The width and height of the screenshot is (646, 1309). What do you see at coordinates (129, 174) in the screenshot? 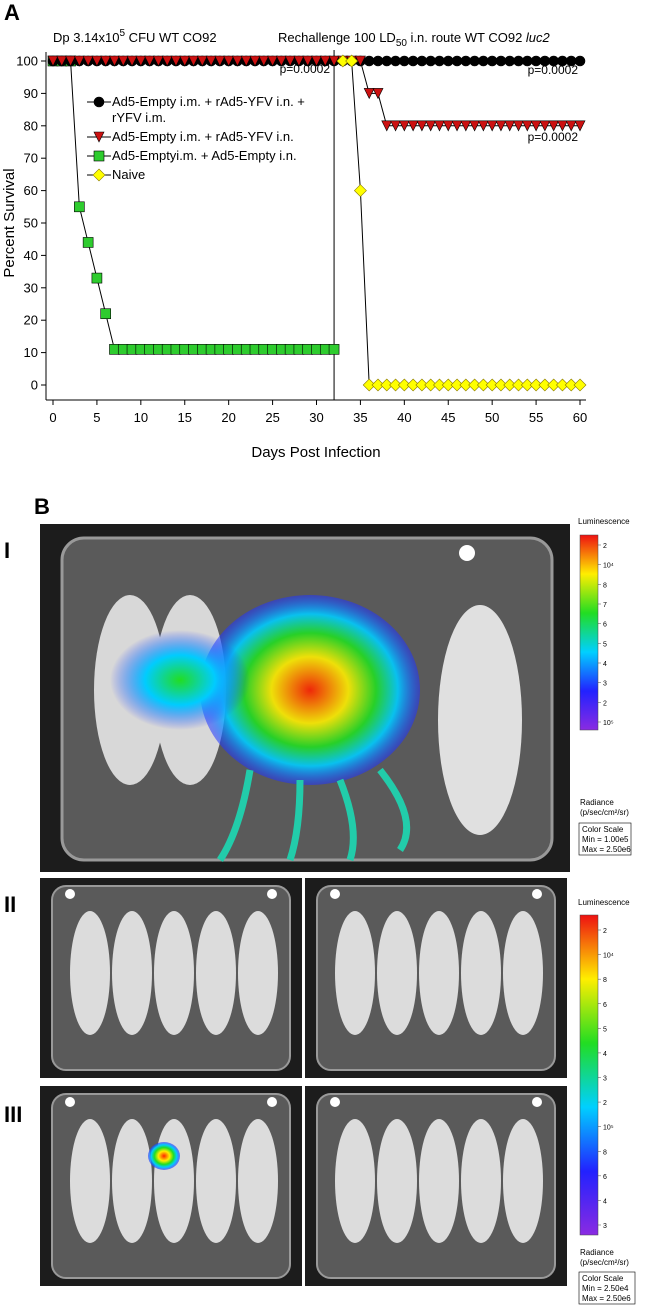
I see `legend-label: Naive` at bounding box center [129, 174].